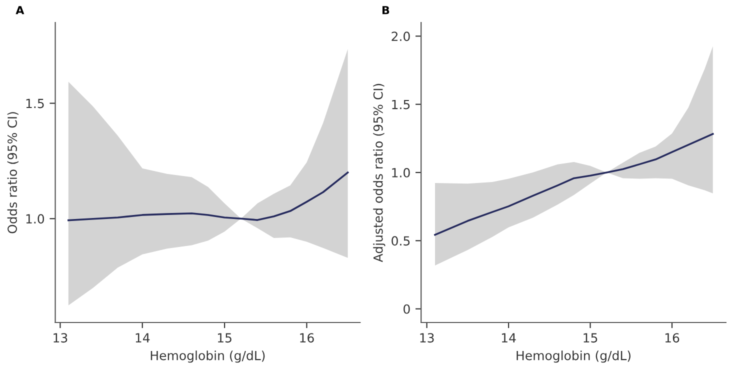 The image size is (737, 375). What do you see at coordinates (12, 173) in the screenshot?
I see `y-axis-title: Odds ratio (95% CI)` at bounding box center [12, 173].